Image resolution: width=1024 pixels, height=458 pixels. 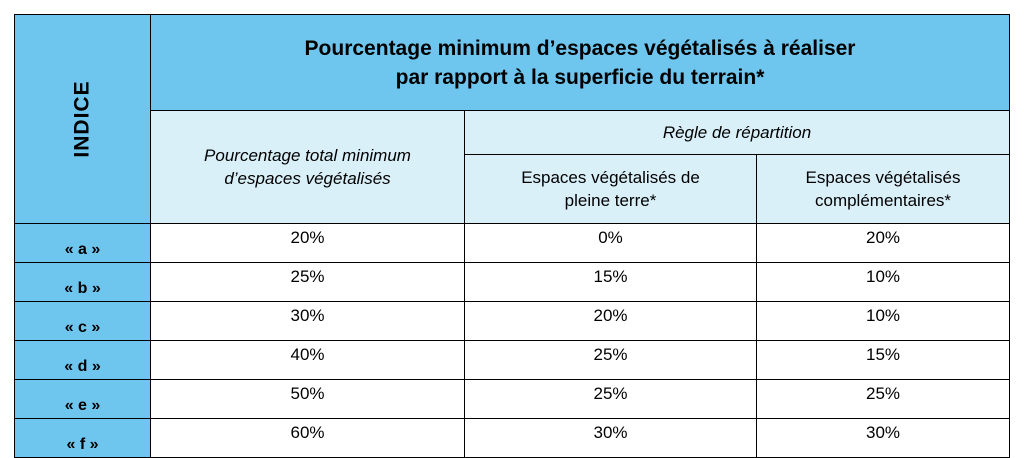 What do you see at coordinates (307, 360) in the screenshot?
I see `total-cell: 40%` at bounding box center [307, 360].